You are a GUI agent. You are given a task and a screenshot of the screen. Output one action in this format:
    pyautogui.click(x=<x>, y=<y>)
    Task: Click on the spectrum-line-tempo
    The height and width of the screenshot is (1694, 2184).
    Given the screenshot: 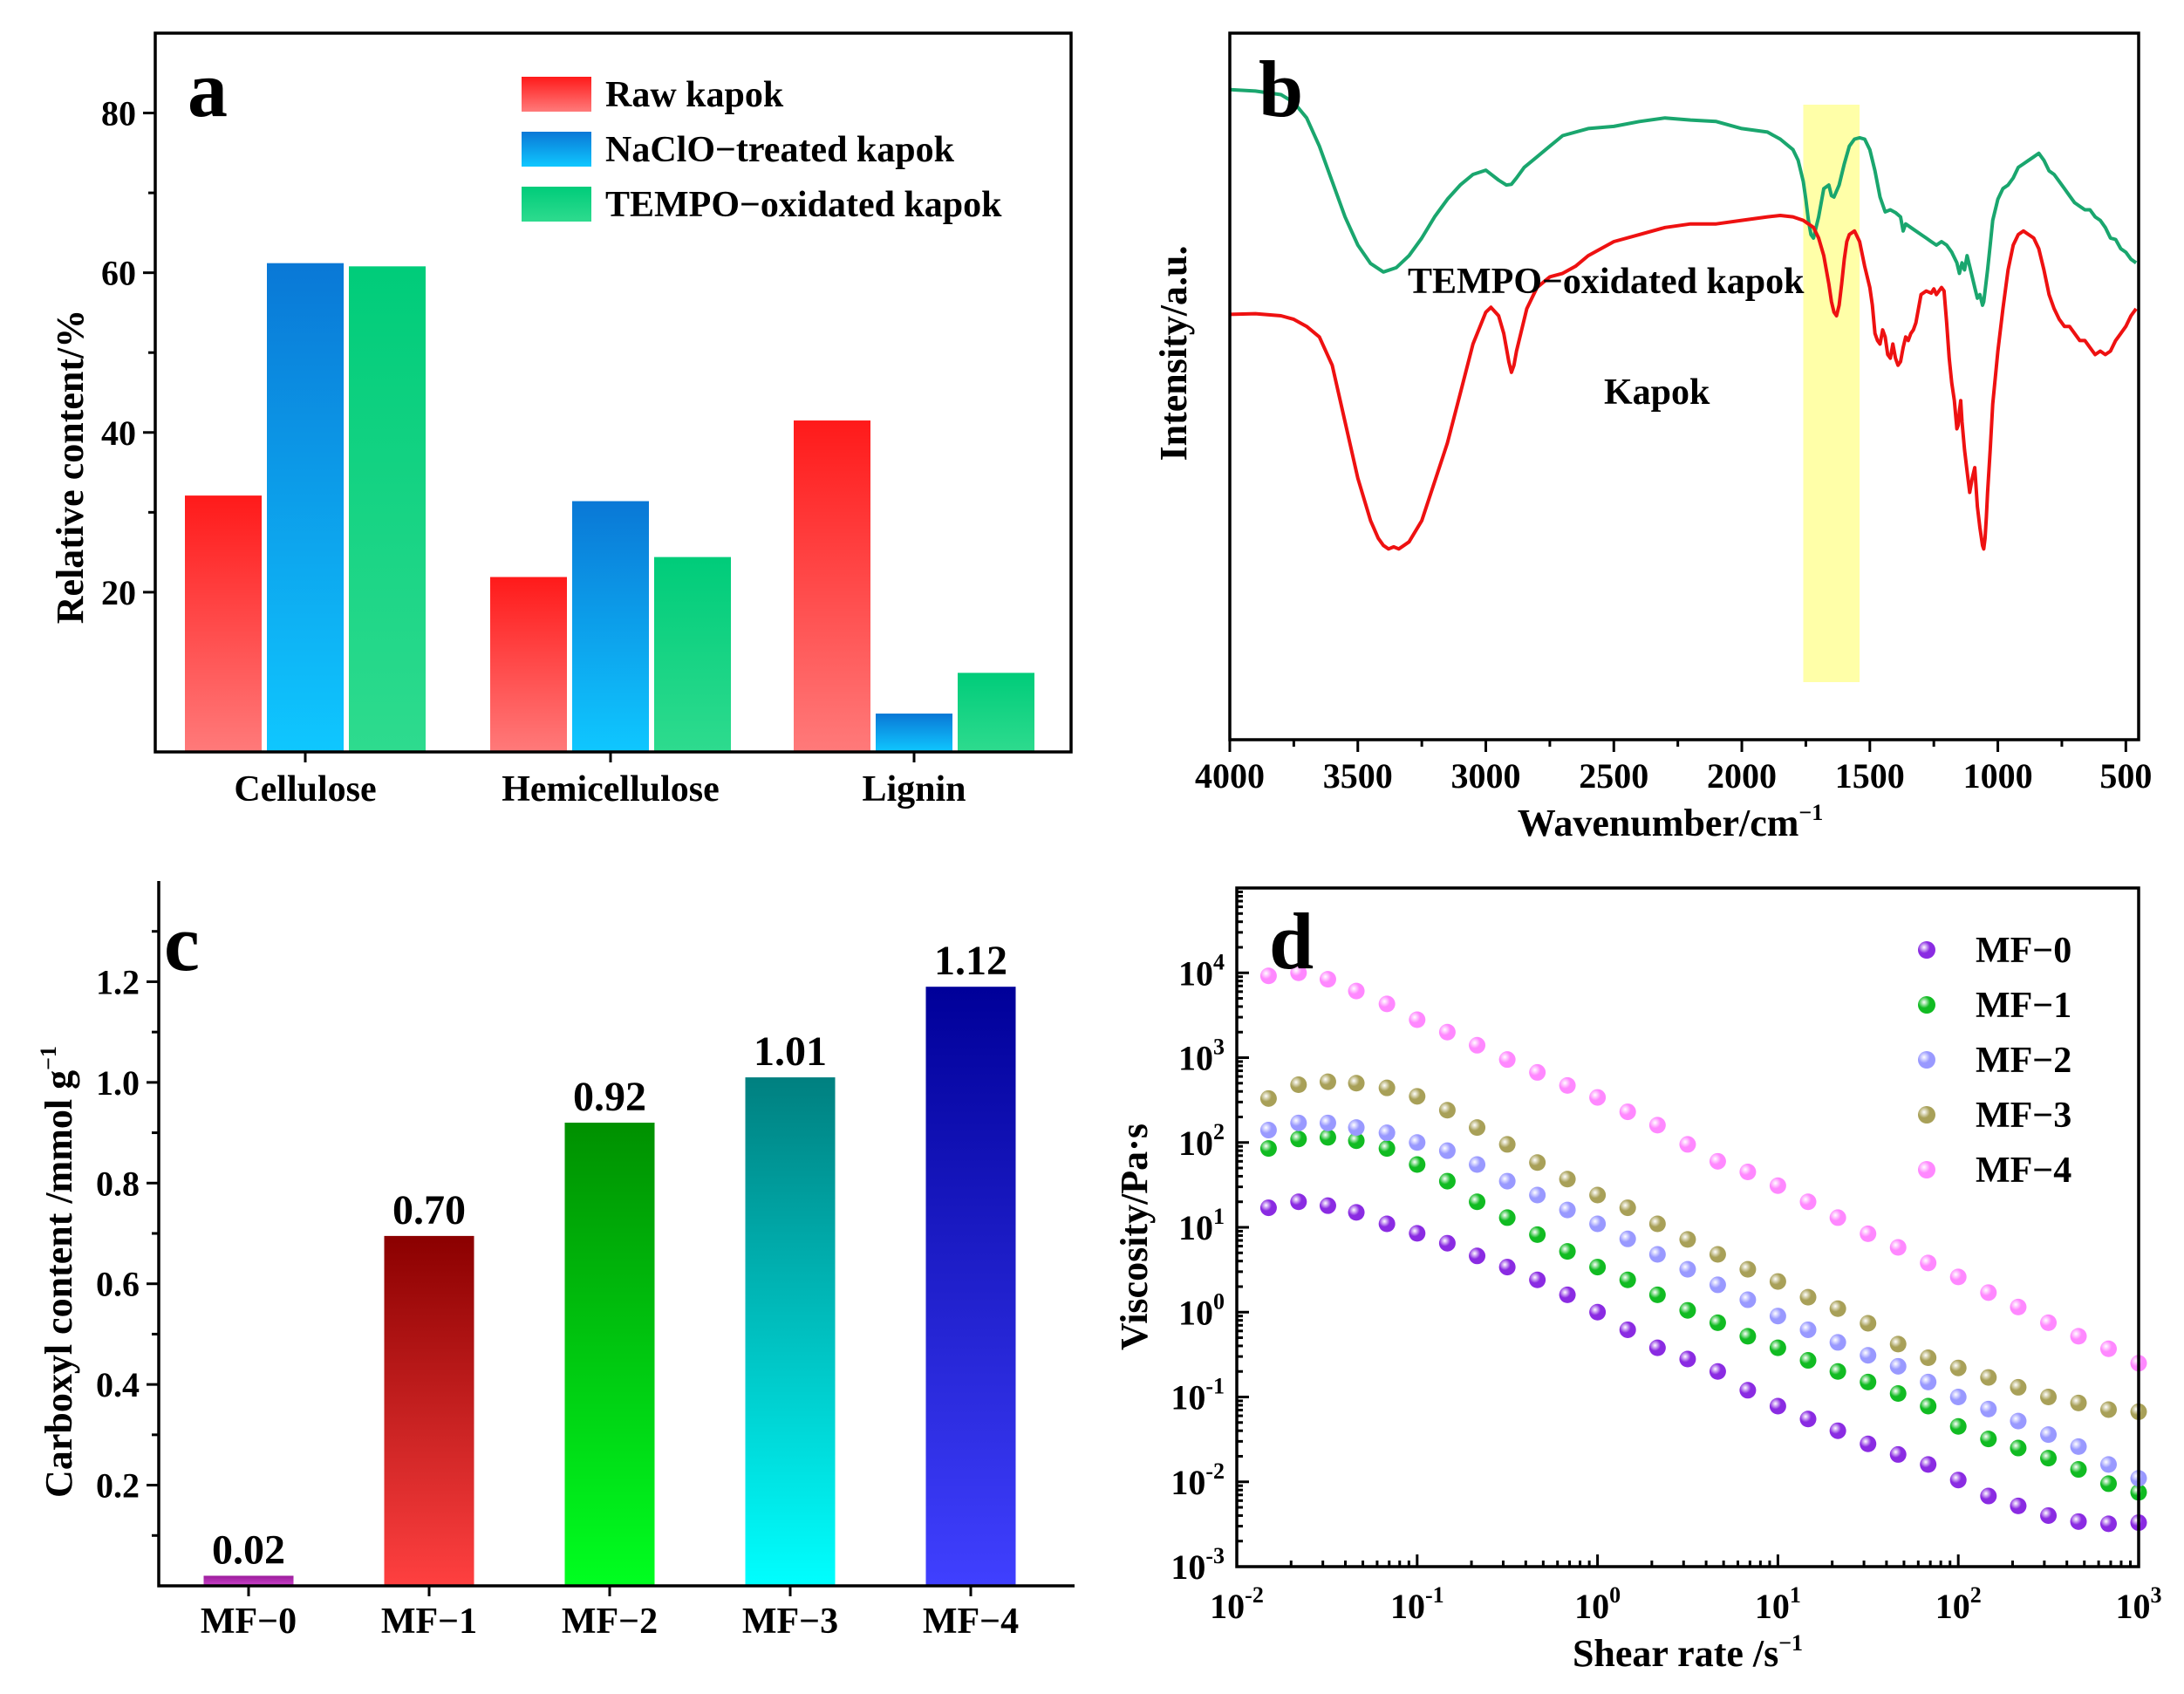 What is the action you would take?
    pyautogui.click(x=1683, y=197)
    